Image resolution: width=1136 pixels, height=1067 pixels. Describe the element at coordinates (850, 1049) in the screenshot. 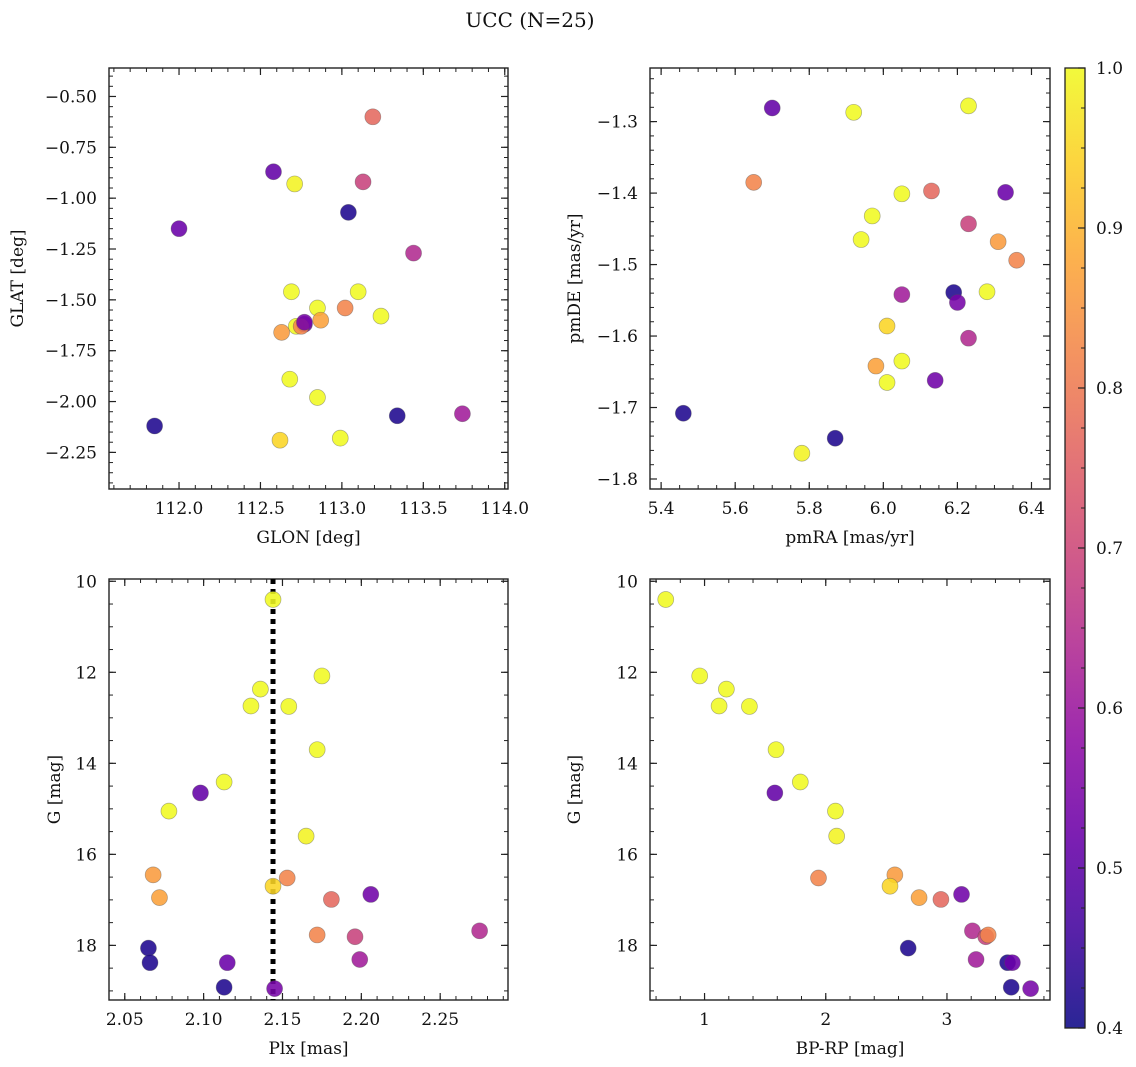

I see `x-axis-label: BP-RP [mag]` at that location.